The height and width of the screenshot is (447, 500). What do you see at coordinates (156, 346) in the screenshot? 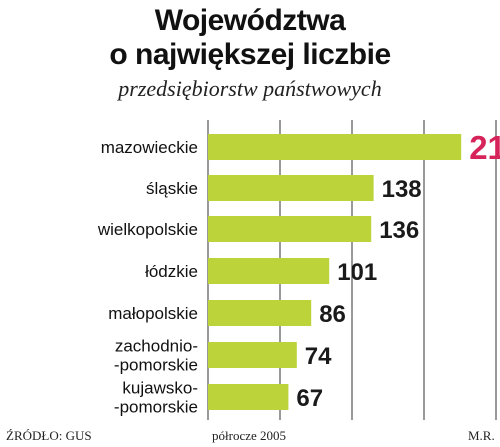
I see `category-label: zachodnio-` at bounding box center [156, 346].